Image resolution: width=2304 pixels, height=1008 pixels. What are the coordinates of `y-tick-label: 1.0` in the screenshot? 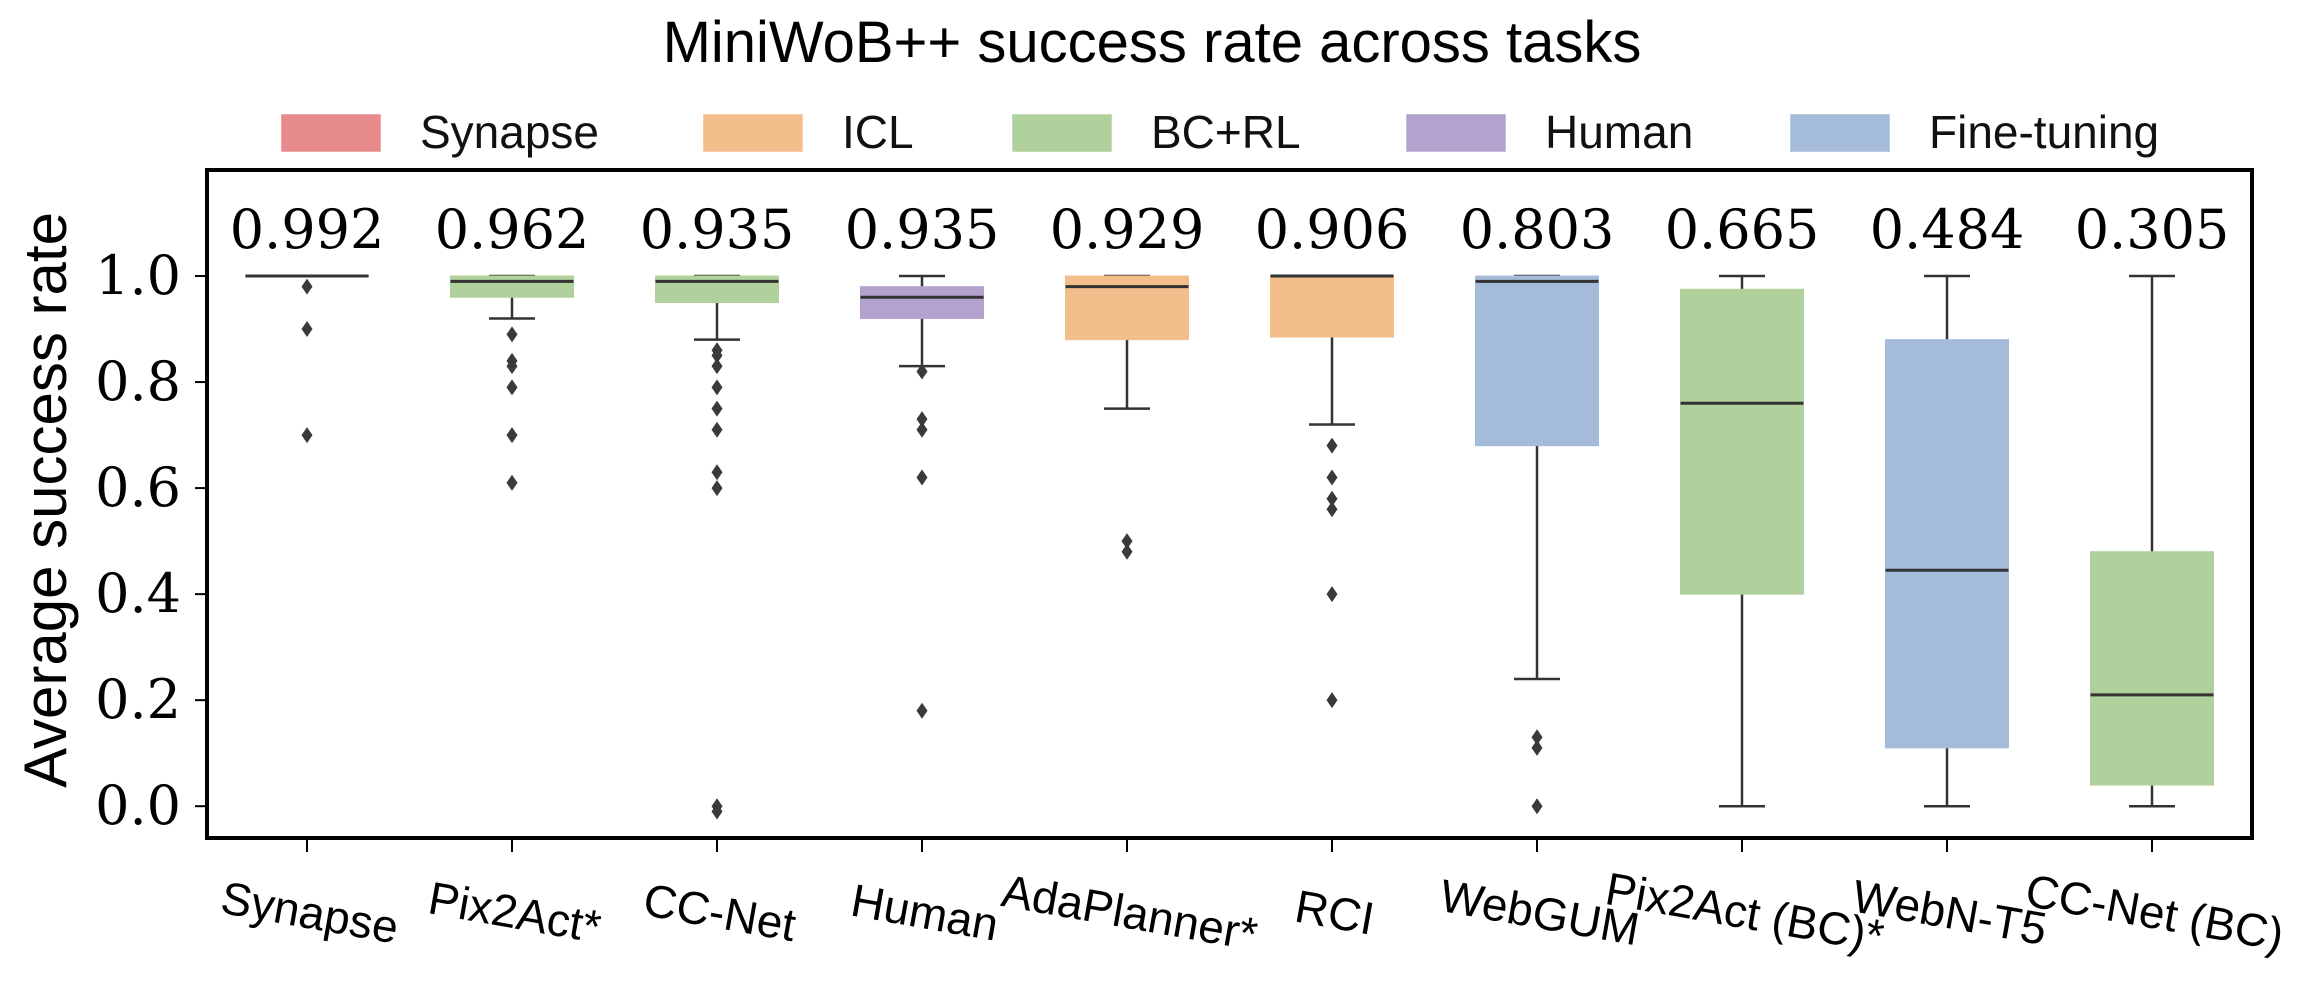 It's located at (138, 275).